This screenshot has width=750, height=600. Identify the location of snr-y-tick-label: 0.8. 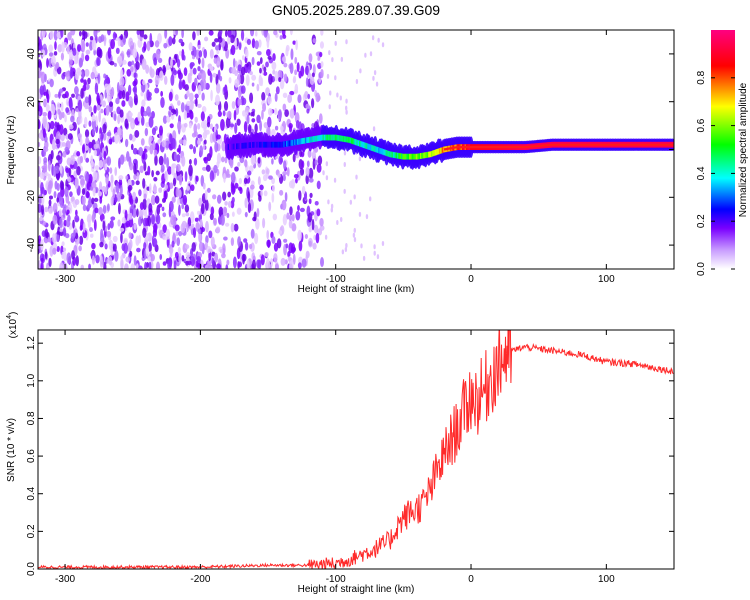
(31, 418).